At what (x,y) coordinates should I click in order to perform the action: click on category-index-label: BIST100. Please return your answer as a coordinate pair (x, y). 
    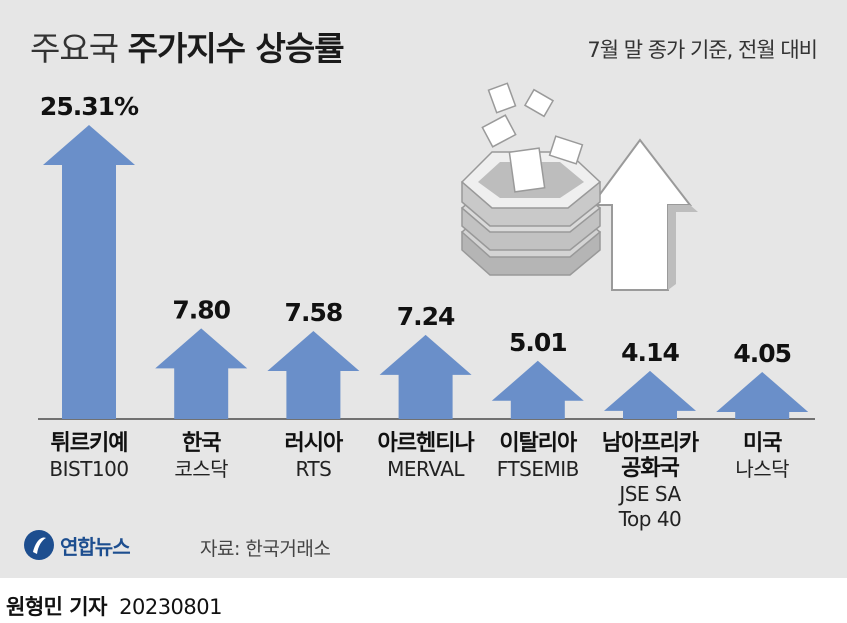
    Looking at the image, I should click on (88, 469).